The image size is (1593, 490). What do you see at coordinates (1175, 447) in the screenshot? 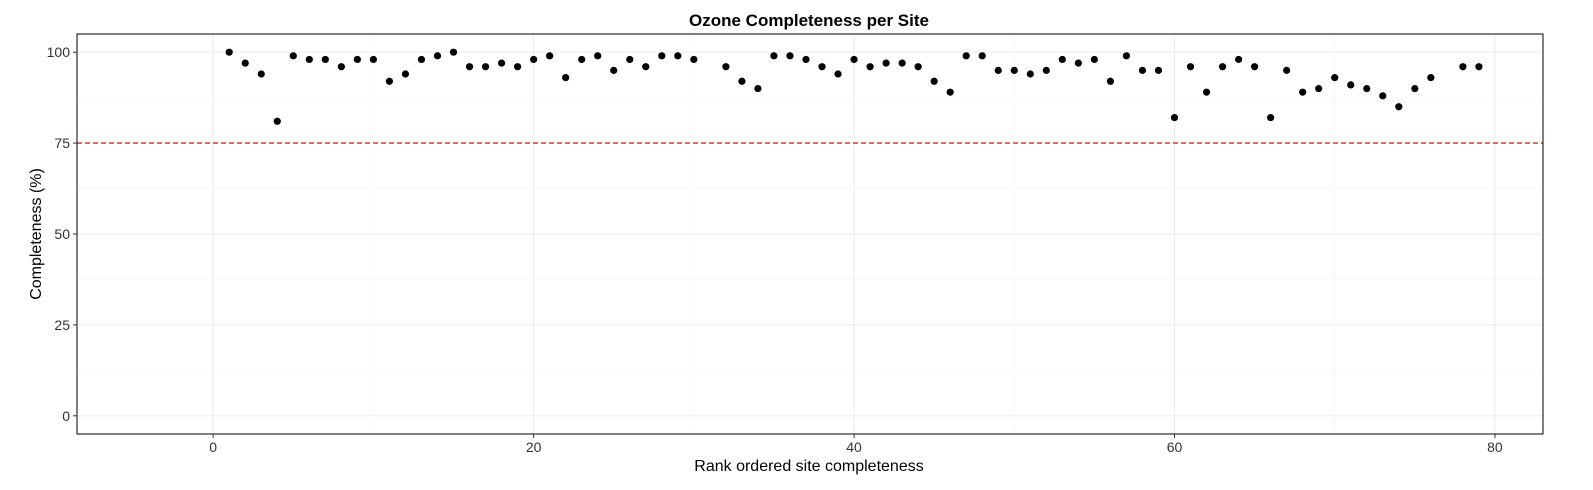
I see `x-tick-label: 60` at bounding box center [1175, 447].